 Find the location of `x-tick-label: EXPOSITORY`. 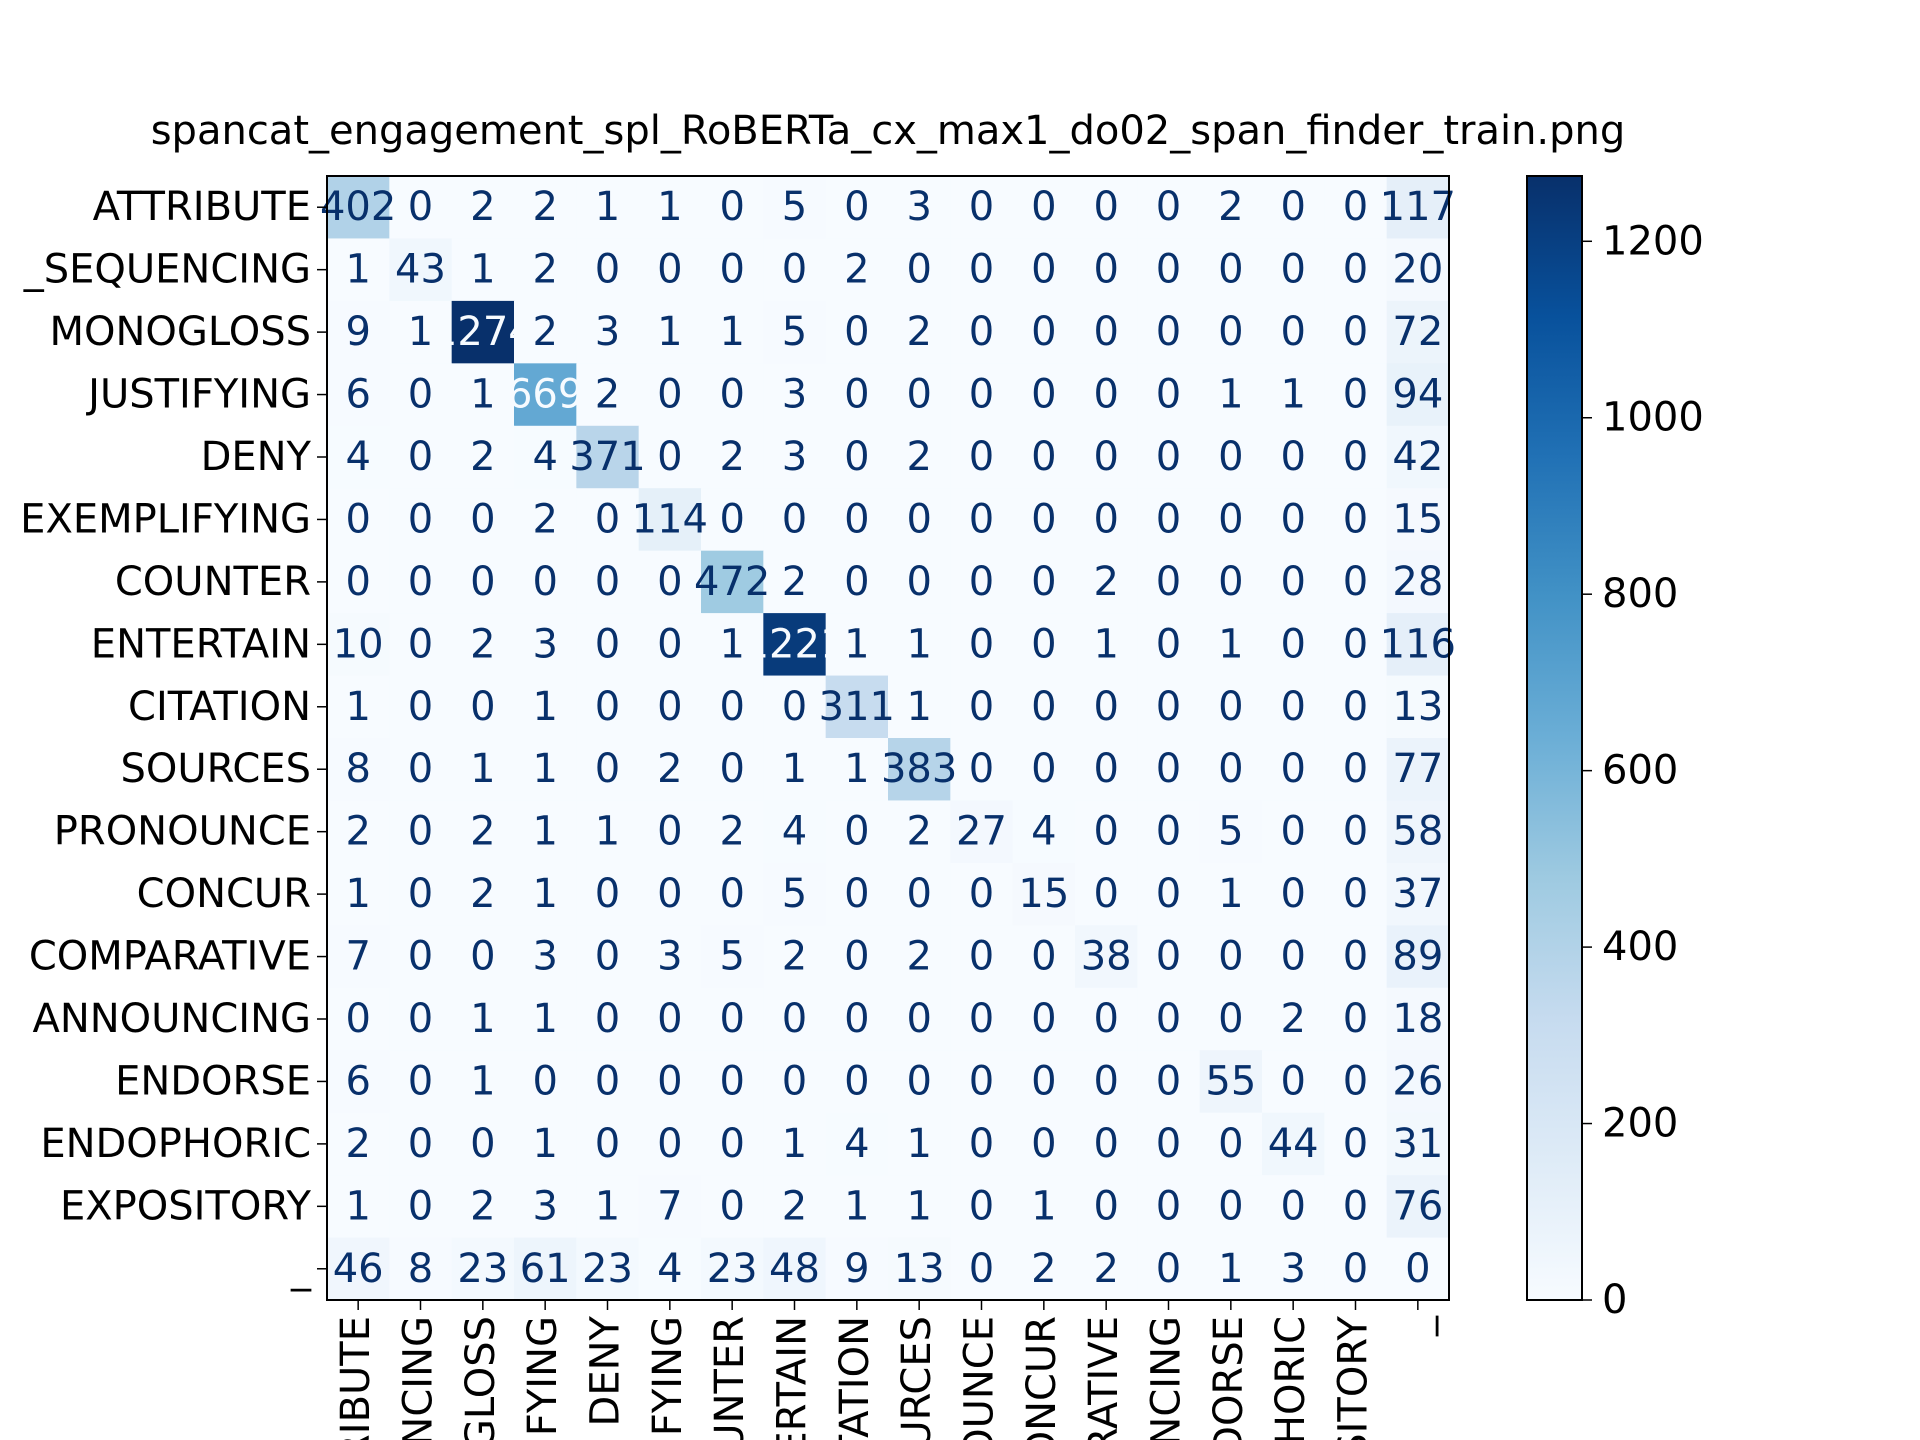

x-tick-label: EXPOSITORY is located at coordinates (1354, 1377).